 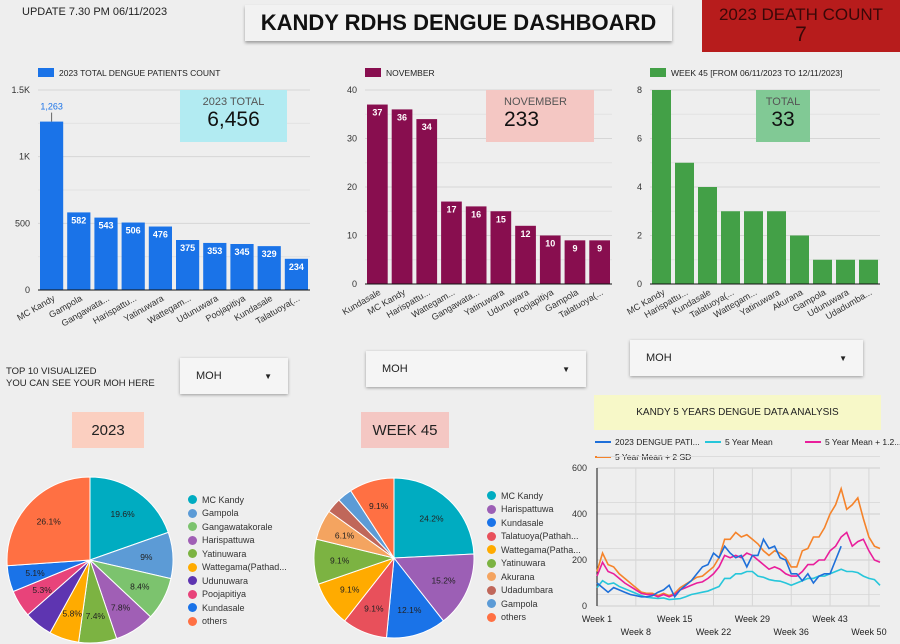 What do you see at coordinates (146, 557) in the screenshot?
I see `slice-label: 9%` at bounding box center [146, 557].